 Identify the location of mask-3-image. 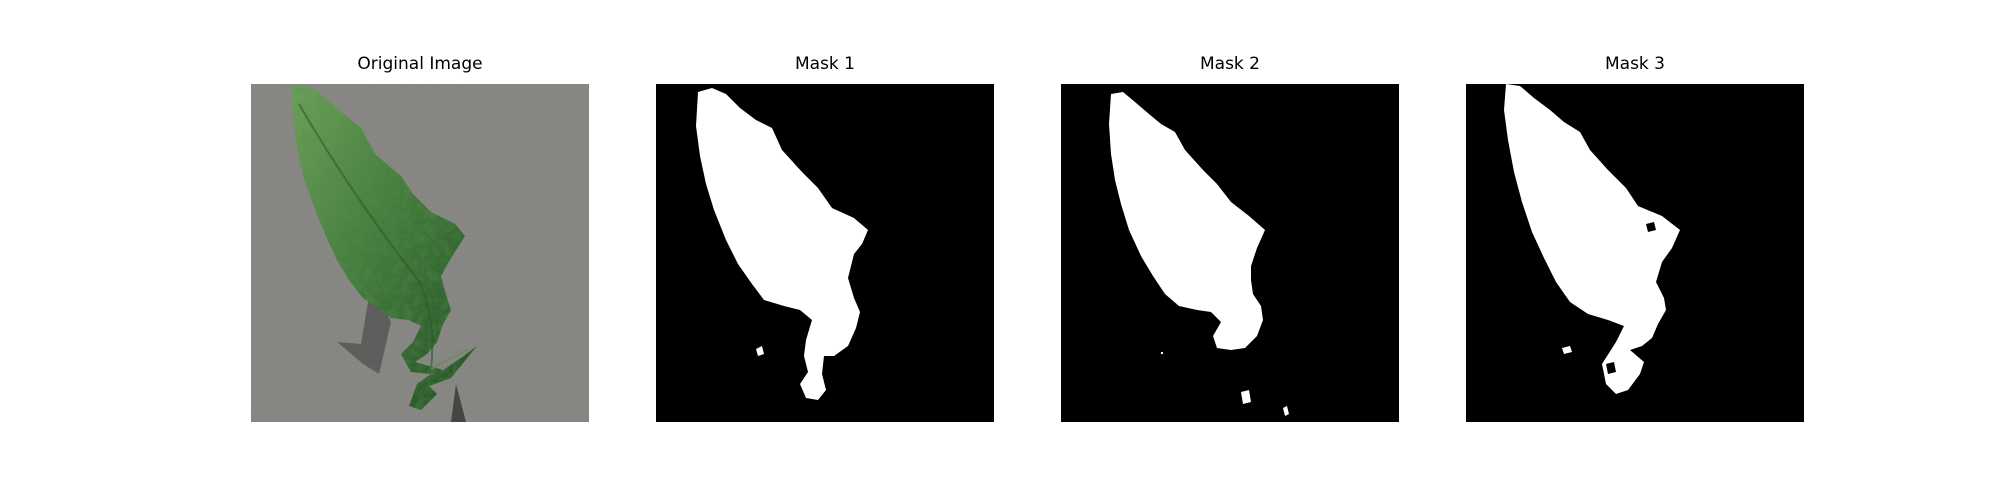
(1635, 253).